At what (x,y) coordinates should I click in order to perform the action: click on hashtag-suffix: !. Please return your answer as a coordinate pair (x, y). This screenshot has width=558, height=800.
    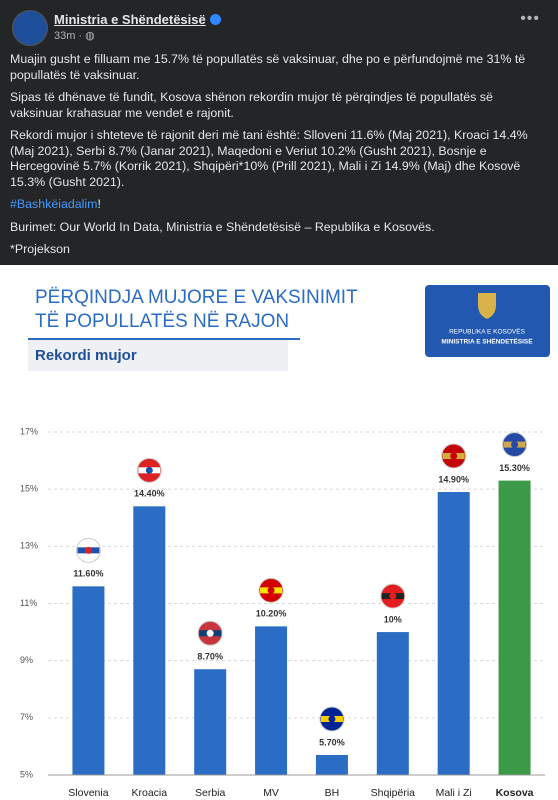
    Looking at the image, I should click on (99, 204).